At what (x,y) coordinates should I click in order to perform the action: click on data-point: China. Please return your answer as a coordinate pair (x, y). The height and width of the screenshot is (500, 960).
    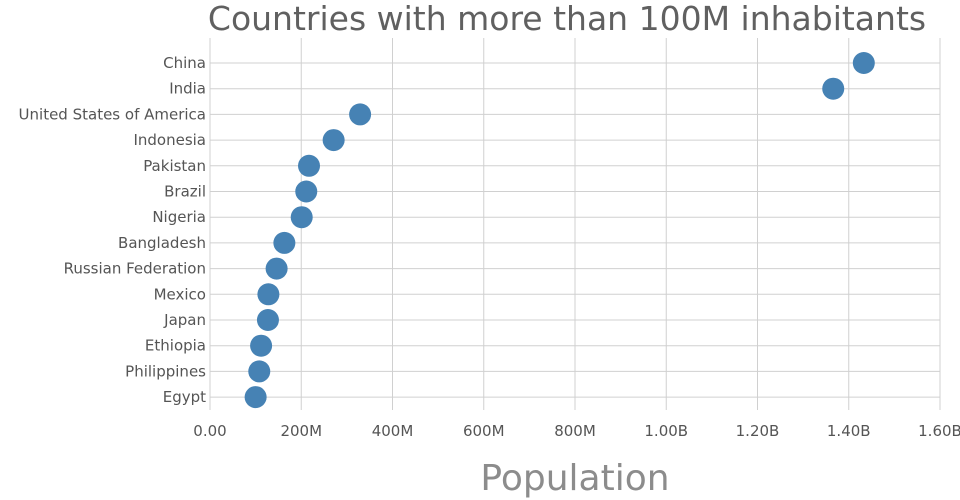
    Looking at the image, I should click on (863, 63).